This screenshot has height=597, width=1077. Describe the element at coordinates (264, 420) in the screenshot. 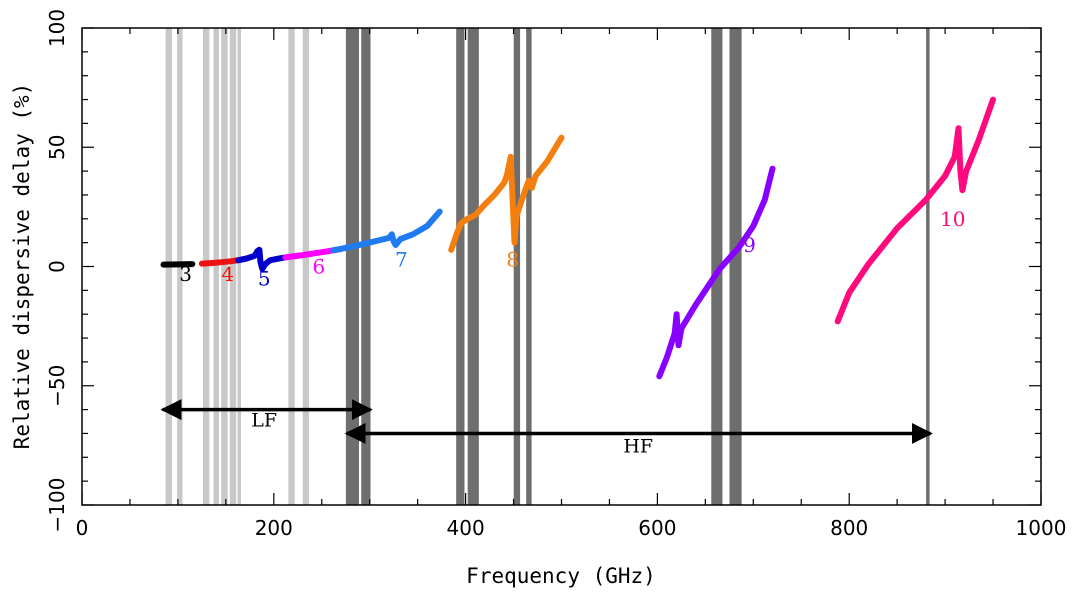

I see `range-label-lf: LF` at that location.